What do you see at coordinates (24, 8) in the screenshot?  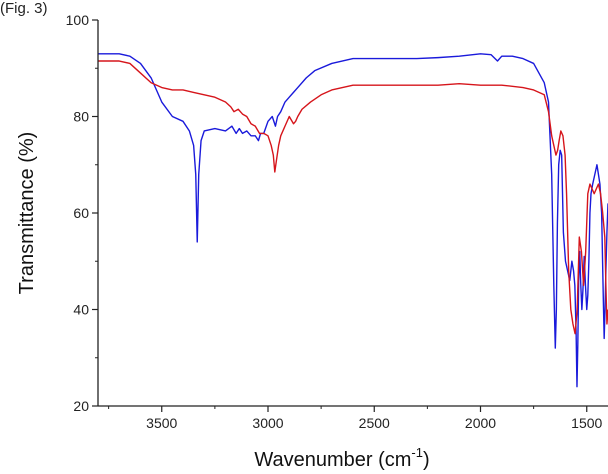 I see `caption-fragment: (Fig. 3)` at bounding box center [24, 8].